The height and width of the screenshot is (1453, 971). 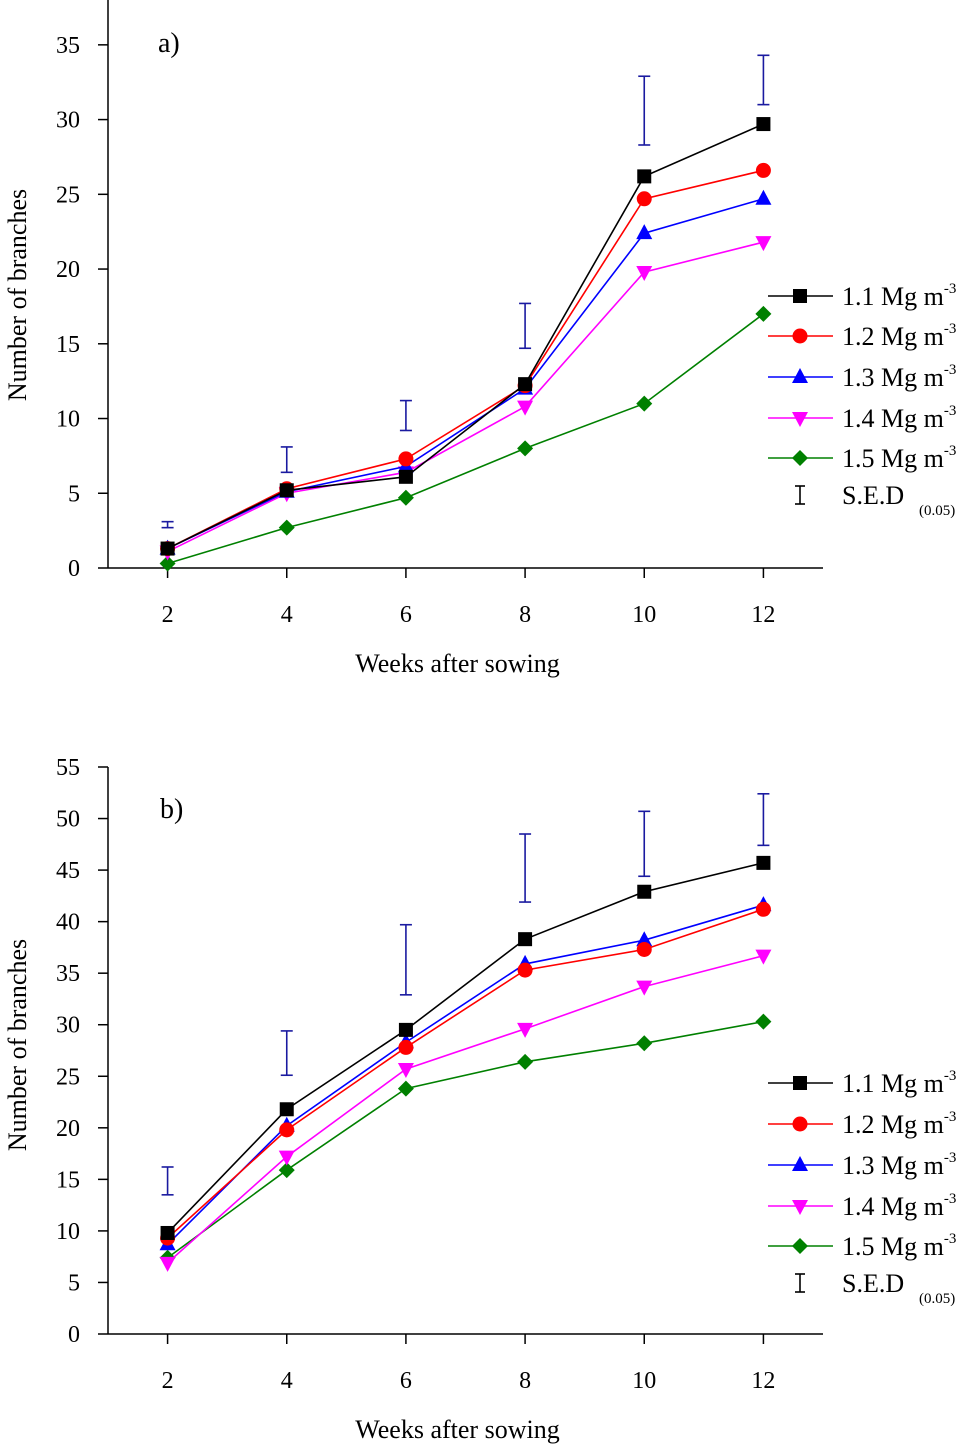 What do you see at coordinates (68, 871) in the screenshot?
I see `y-tick-label: 45` at bounding box center [68, 871].